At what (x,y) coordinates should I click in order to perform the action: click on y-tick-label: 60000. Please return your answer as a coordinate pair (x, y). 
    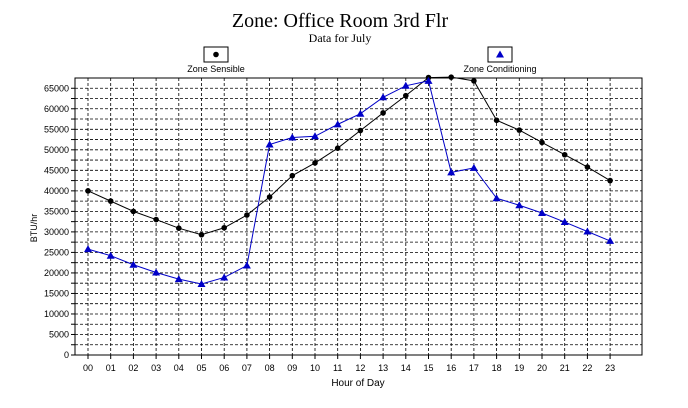
    Looking at the image, I should click on (56, 109).